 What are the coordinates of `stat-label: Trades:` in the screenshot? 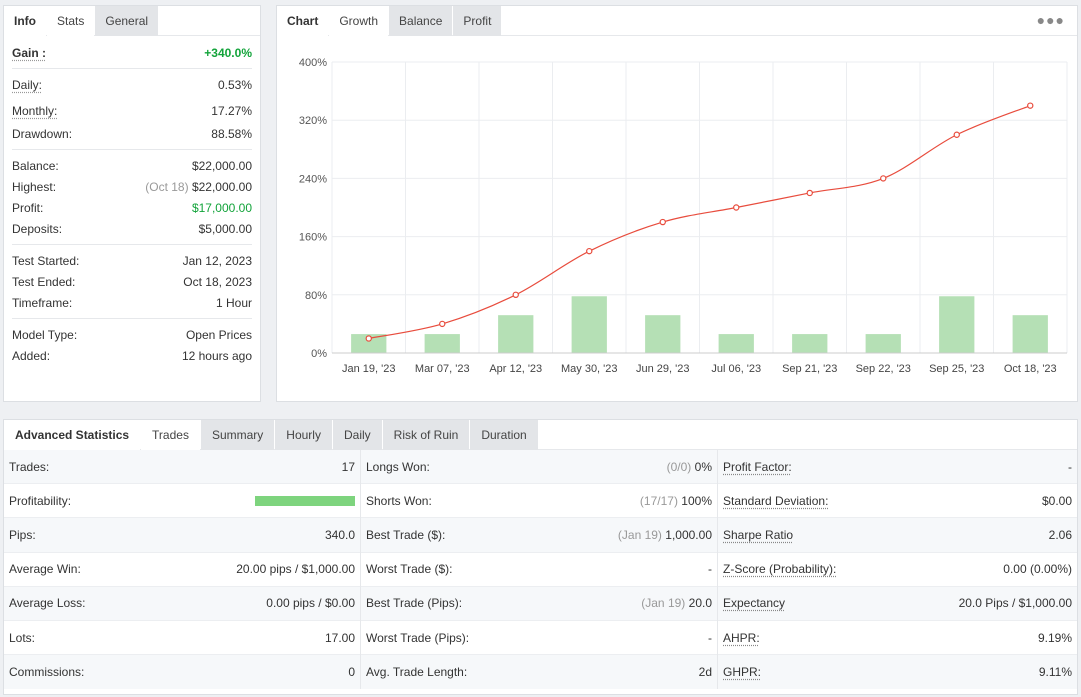 It's located at (29, 466).